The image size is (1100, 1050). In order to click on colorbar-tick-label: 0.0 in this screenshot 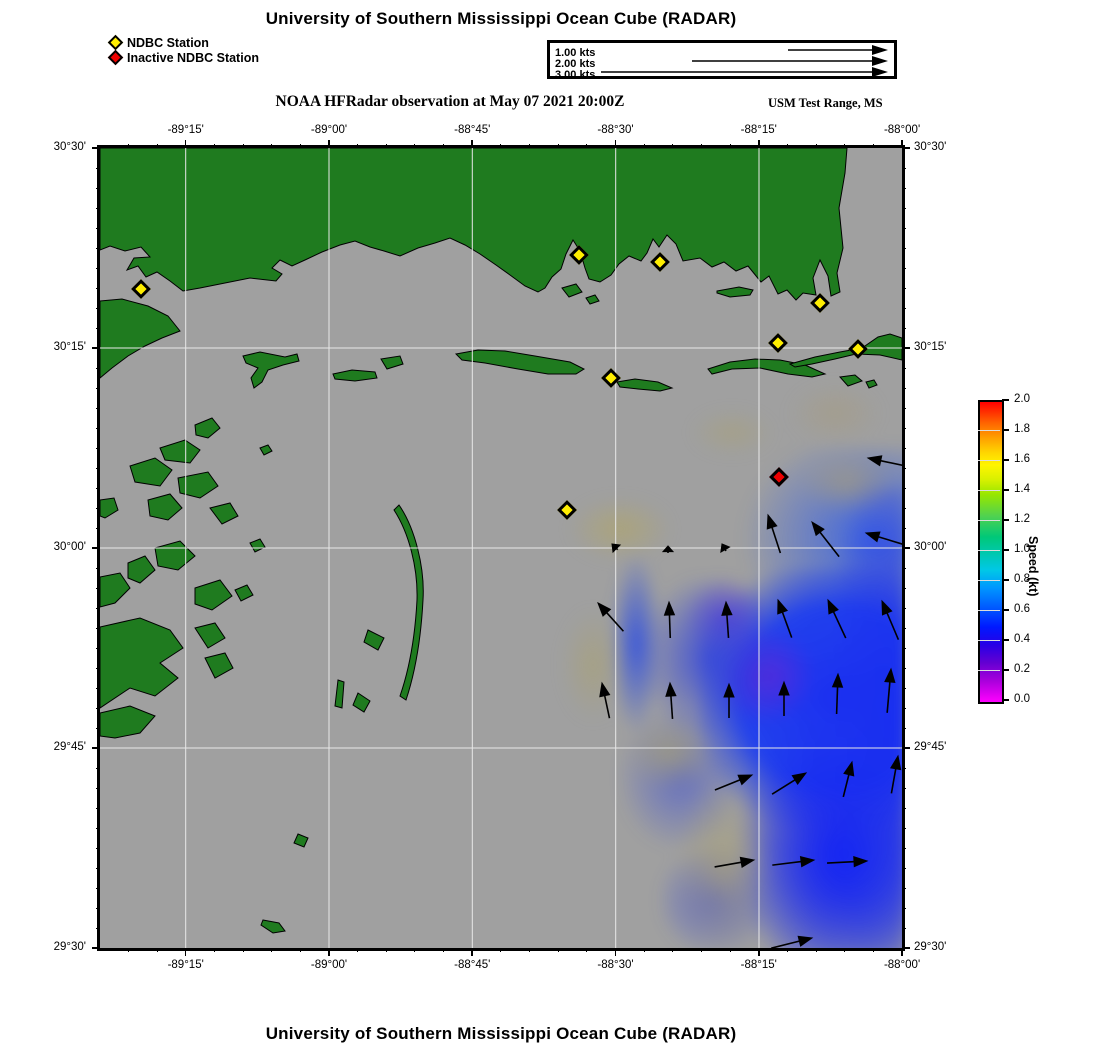, I will do `click(1022, 699)`.